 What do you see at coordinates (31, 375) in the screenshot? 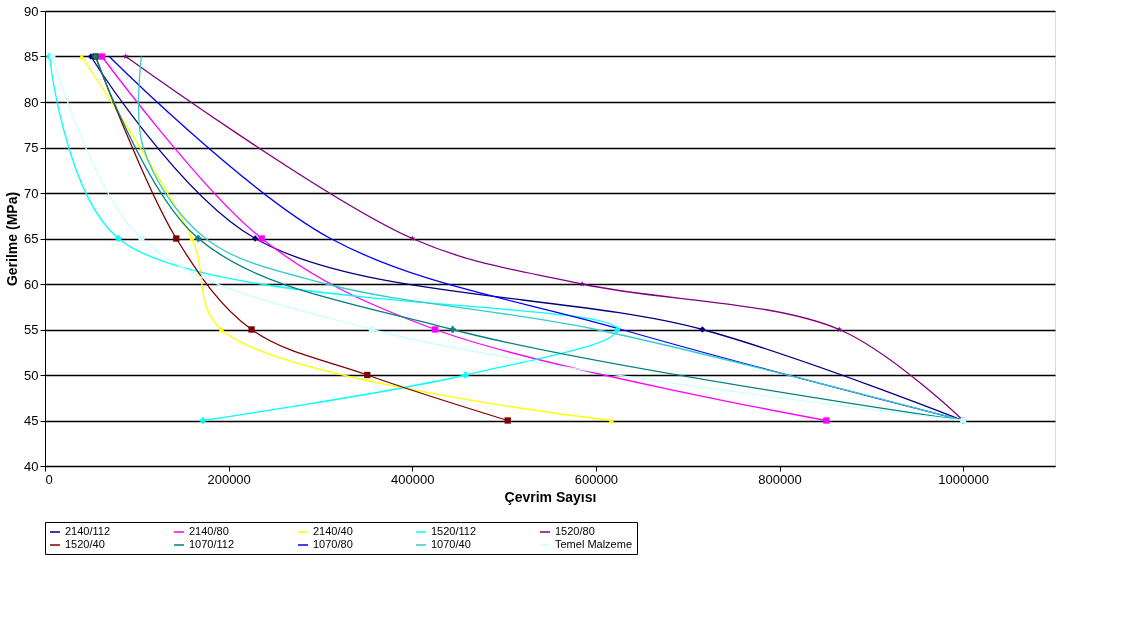
I see `y-tick-label: 50` at bounding box center [31, 375].